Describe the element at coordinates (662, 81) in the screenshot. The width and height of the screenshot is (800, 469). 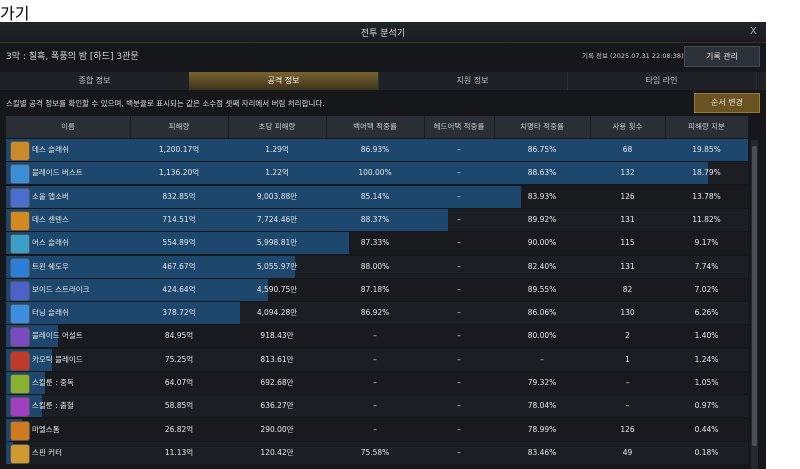
I see `tab: 타임 라인` at that location.